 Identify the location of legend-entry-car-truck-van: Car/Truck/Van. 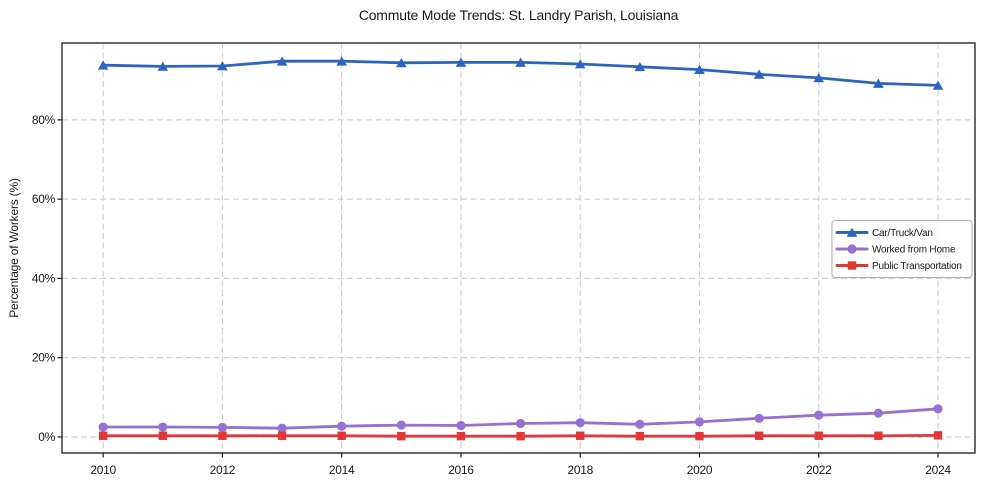
(884, 233).